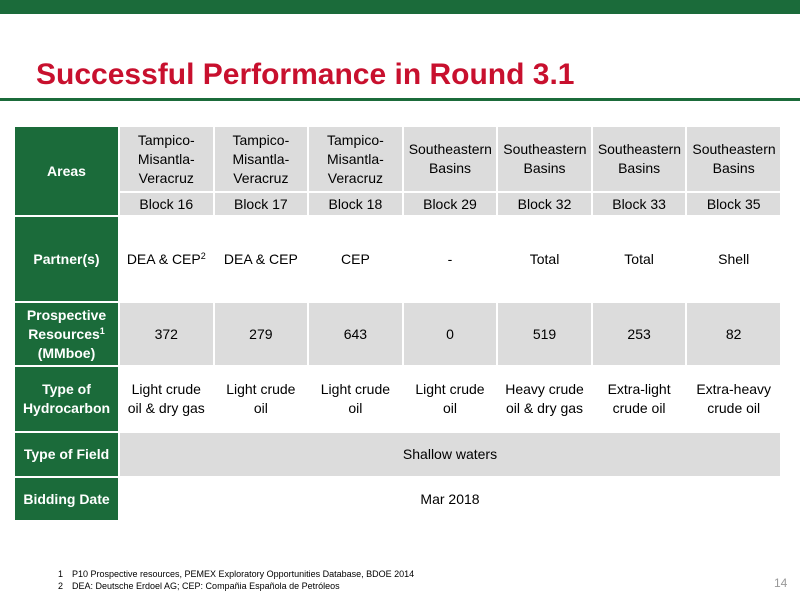 This screenshot has width=800, height=600. I want to click on page-number: 14, so click(781, 583).